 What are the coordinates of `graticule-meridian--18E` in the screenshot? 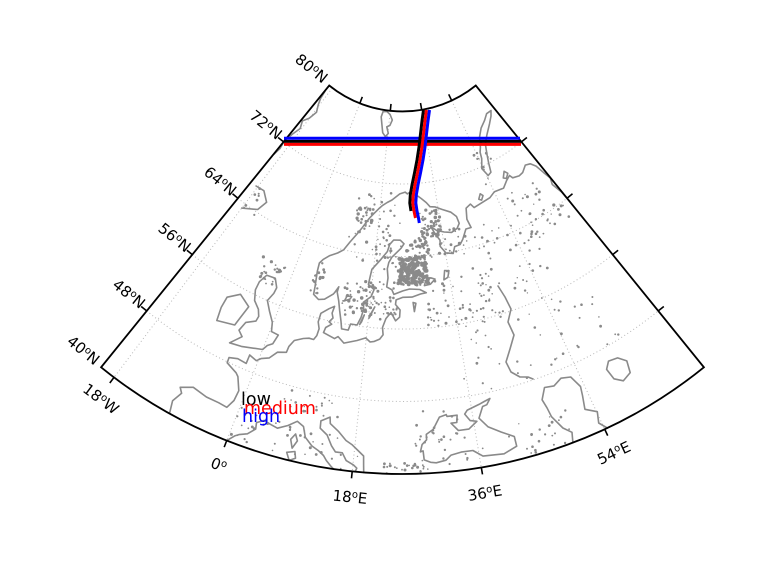 It's located at (223, 232).